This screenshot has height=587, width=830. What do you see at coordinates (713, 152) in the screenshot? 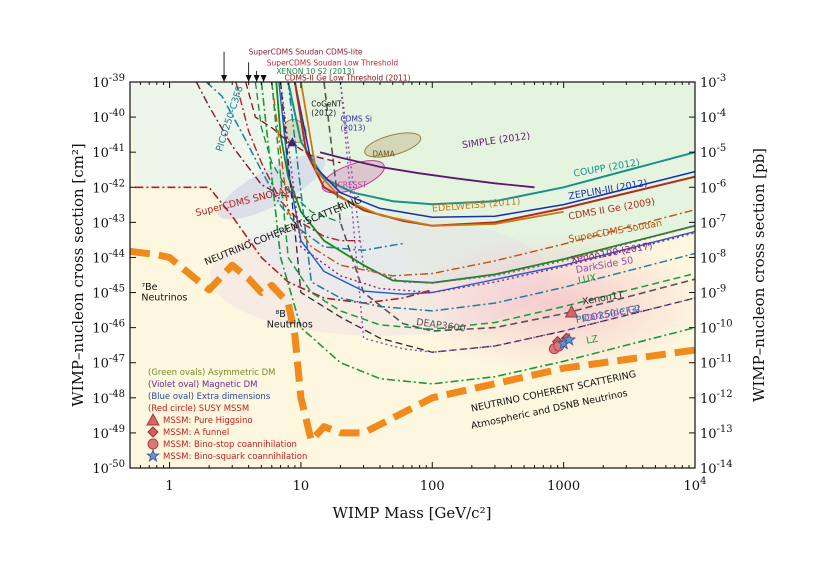
I see `y-tick-label-right: 10⁻⁵` at bounding box center [713, 152].